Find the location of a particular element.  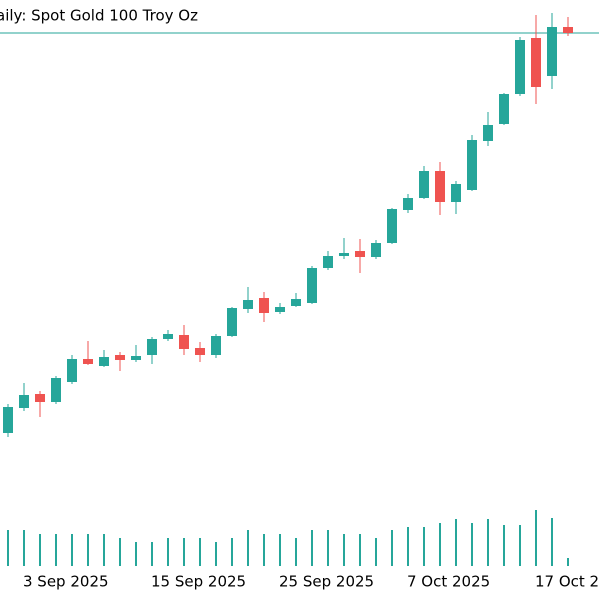

x-tick-label: 3 Sep 2025 is located at coordinates (66, 582).